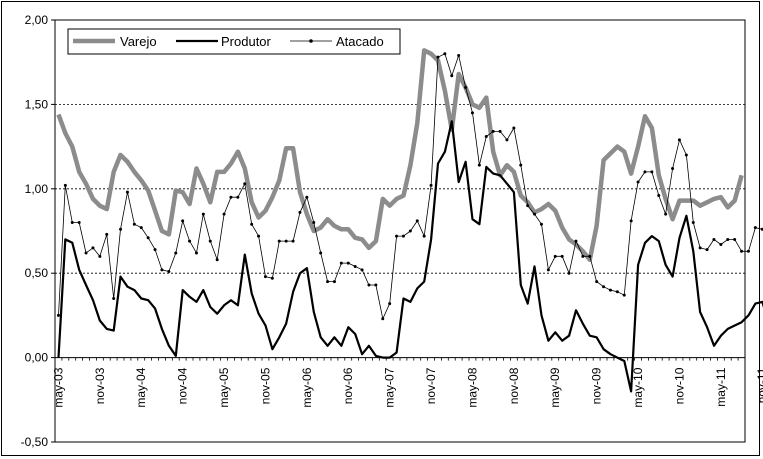 This screenshot has height=459, width=763. Describe the element at coordinates (472, 387) in the screenshot. I see `x-tick-label-10: may-08` at that location.